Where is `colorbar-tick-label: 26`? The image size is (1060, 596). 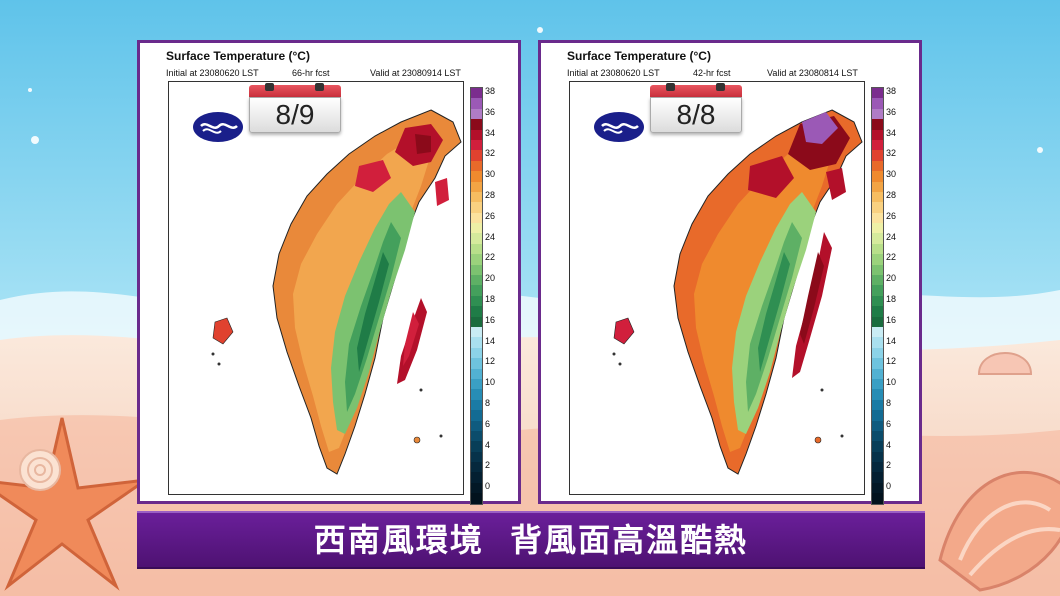 colorbar-tick-label: 26 is located at coordinates (490, 215).